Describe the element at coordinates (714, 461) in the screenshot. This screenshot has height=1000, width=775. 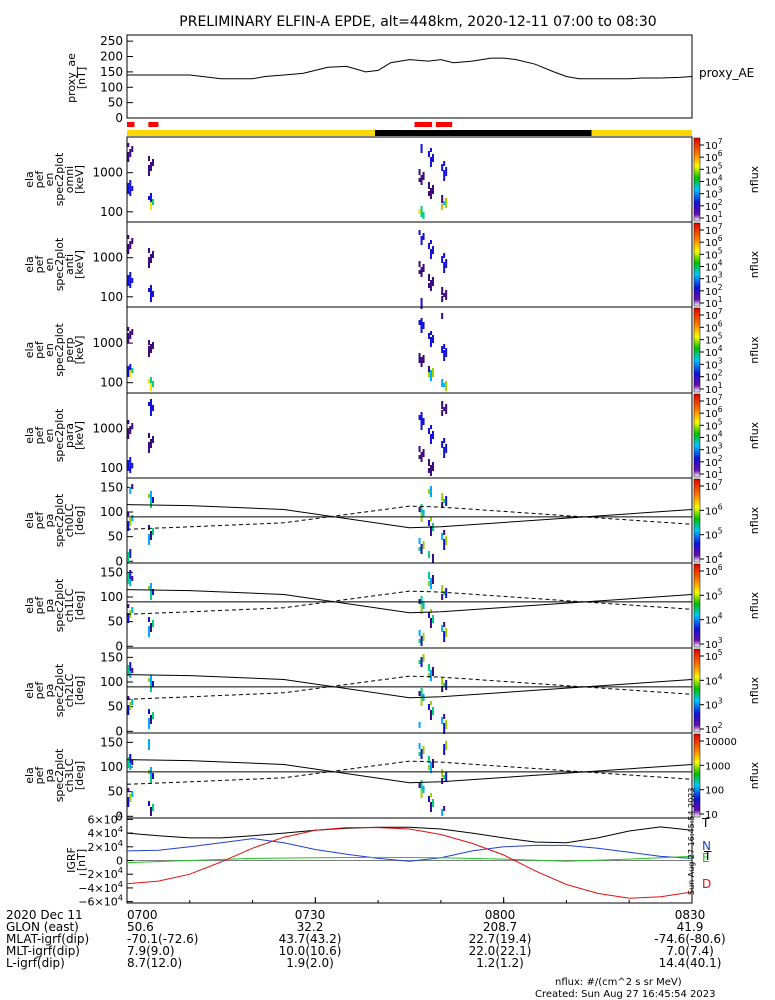
I see `colorbar-tick-label: 10²` at that location.